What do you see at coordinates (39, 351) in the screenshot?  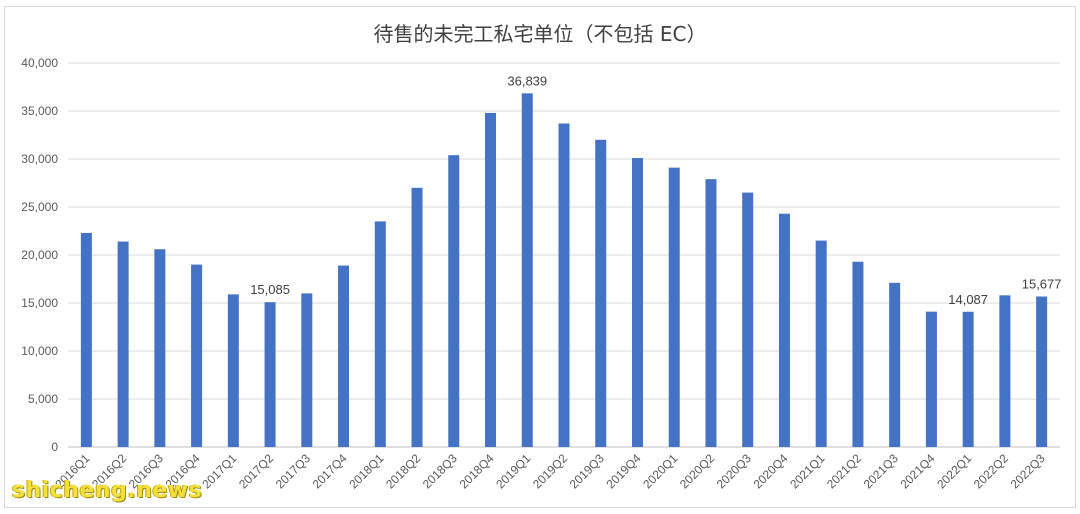 I see `y-tick-label: 10,000` at bounding box center [39, 351].